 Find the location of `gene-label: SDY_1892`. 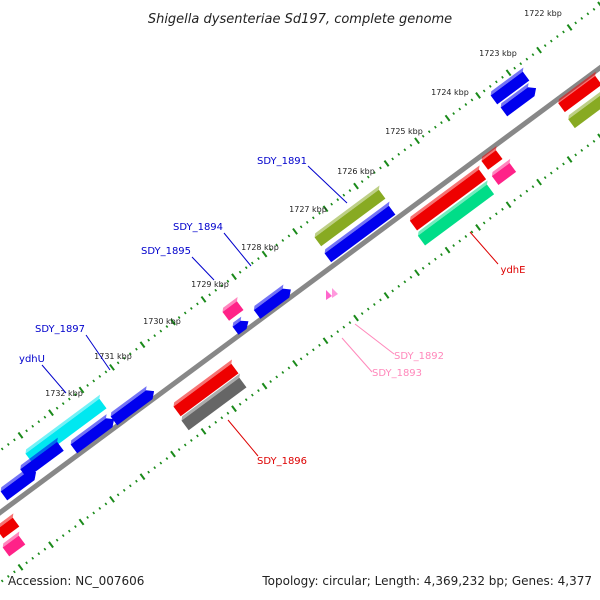

gene-label: SDY_1892 is located at coordinates (419, 356).